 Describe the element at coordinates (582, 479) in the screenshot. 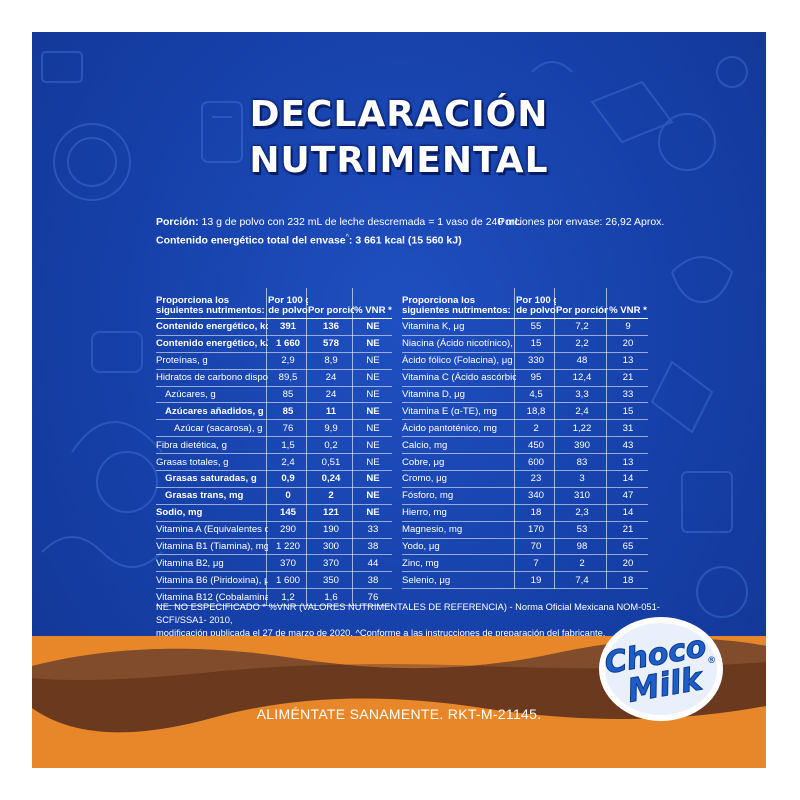

I see `per-portion-value: 3` at that location.